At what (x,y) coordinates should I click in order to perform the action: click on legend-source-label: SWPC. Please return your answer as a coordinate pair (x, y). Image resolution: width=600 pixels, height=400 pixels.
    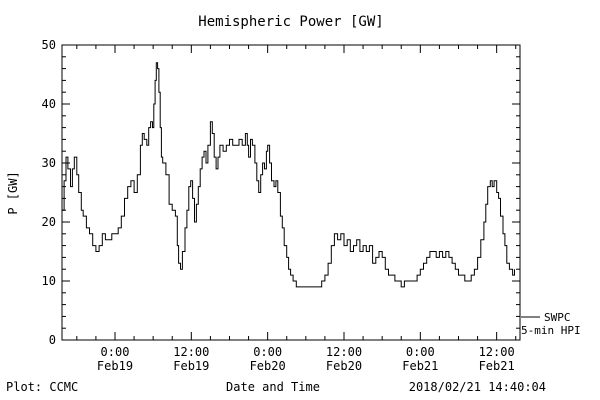
    Looking at the image, I should click on (557, 317).